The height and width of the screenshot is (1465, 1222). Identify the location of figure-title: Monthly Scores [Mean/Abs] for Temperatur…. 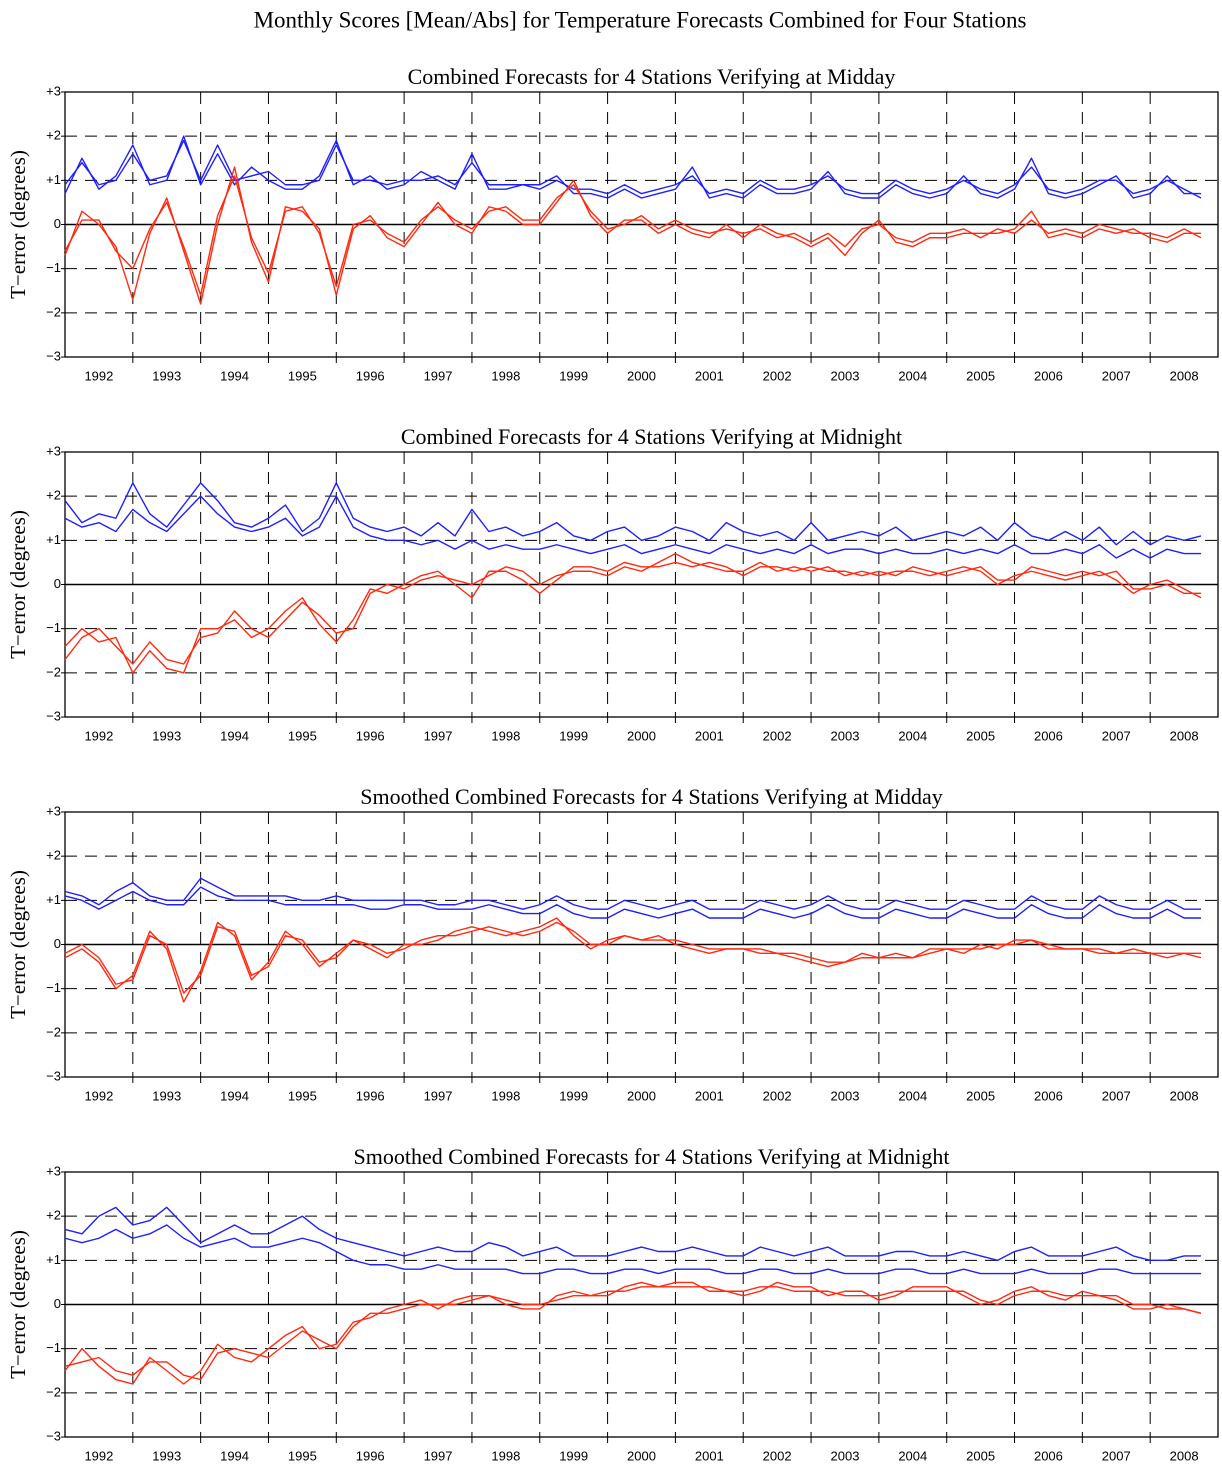
(640, 19).